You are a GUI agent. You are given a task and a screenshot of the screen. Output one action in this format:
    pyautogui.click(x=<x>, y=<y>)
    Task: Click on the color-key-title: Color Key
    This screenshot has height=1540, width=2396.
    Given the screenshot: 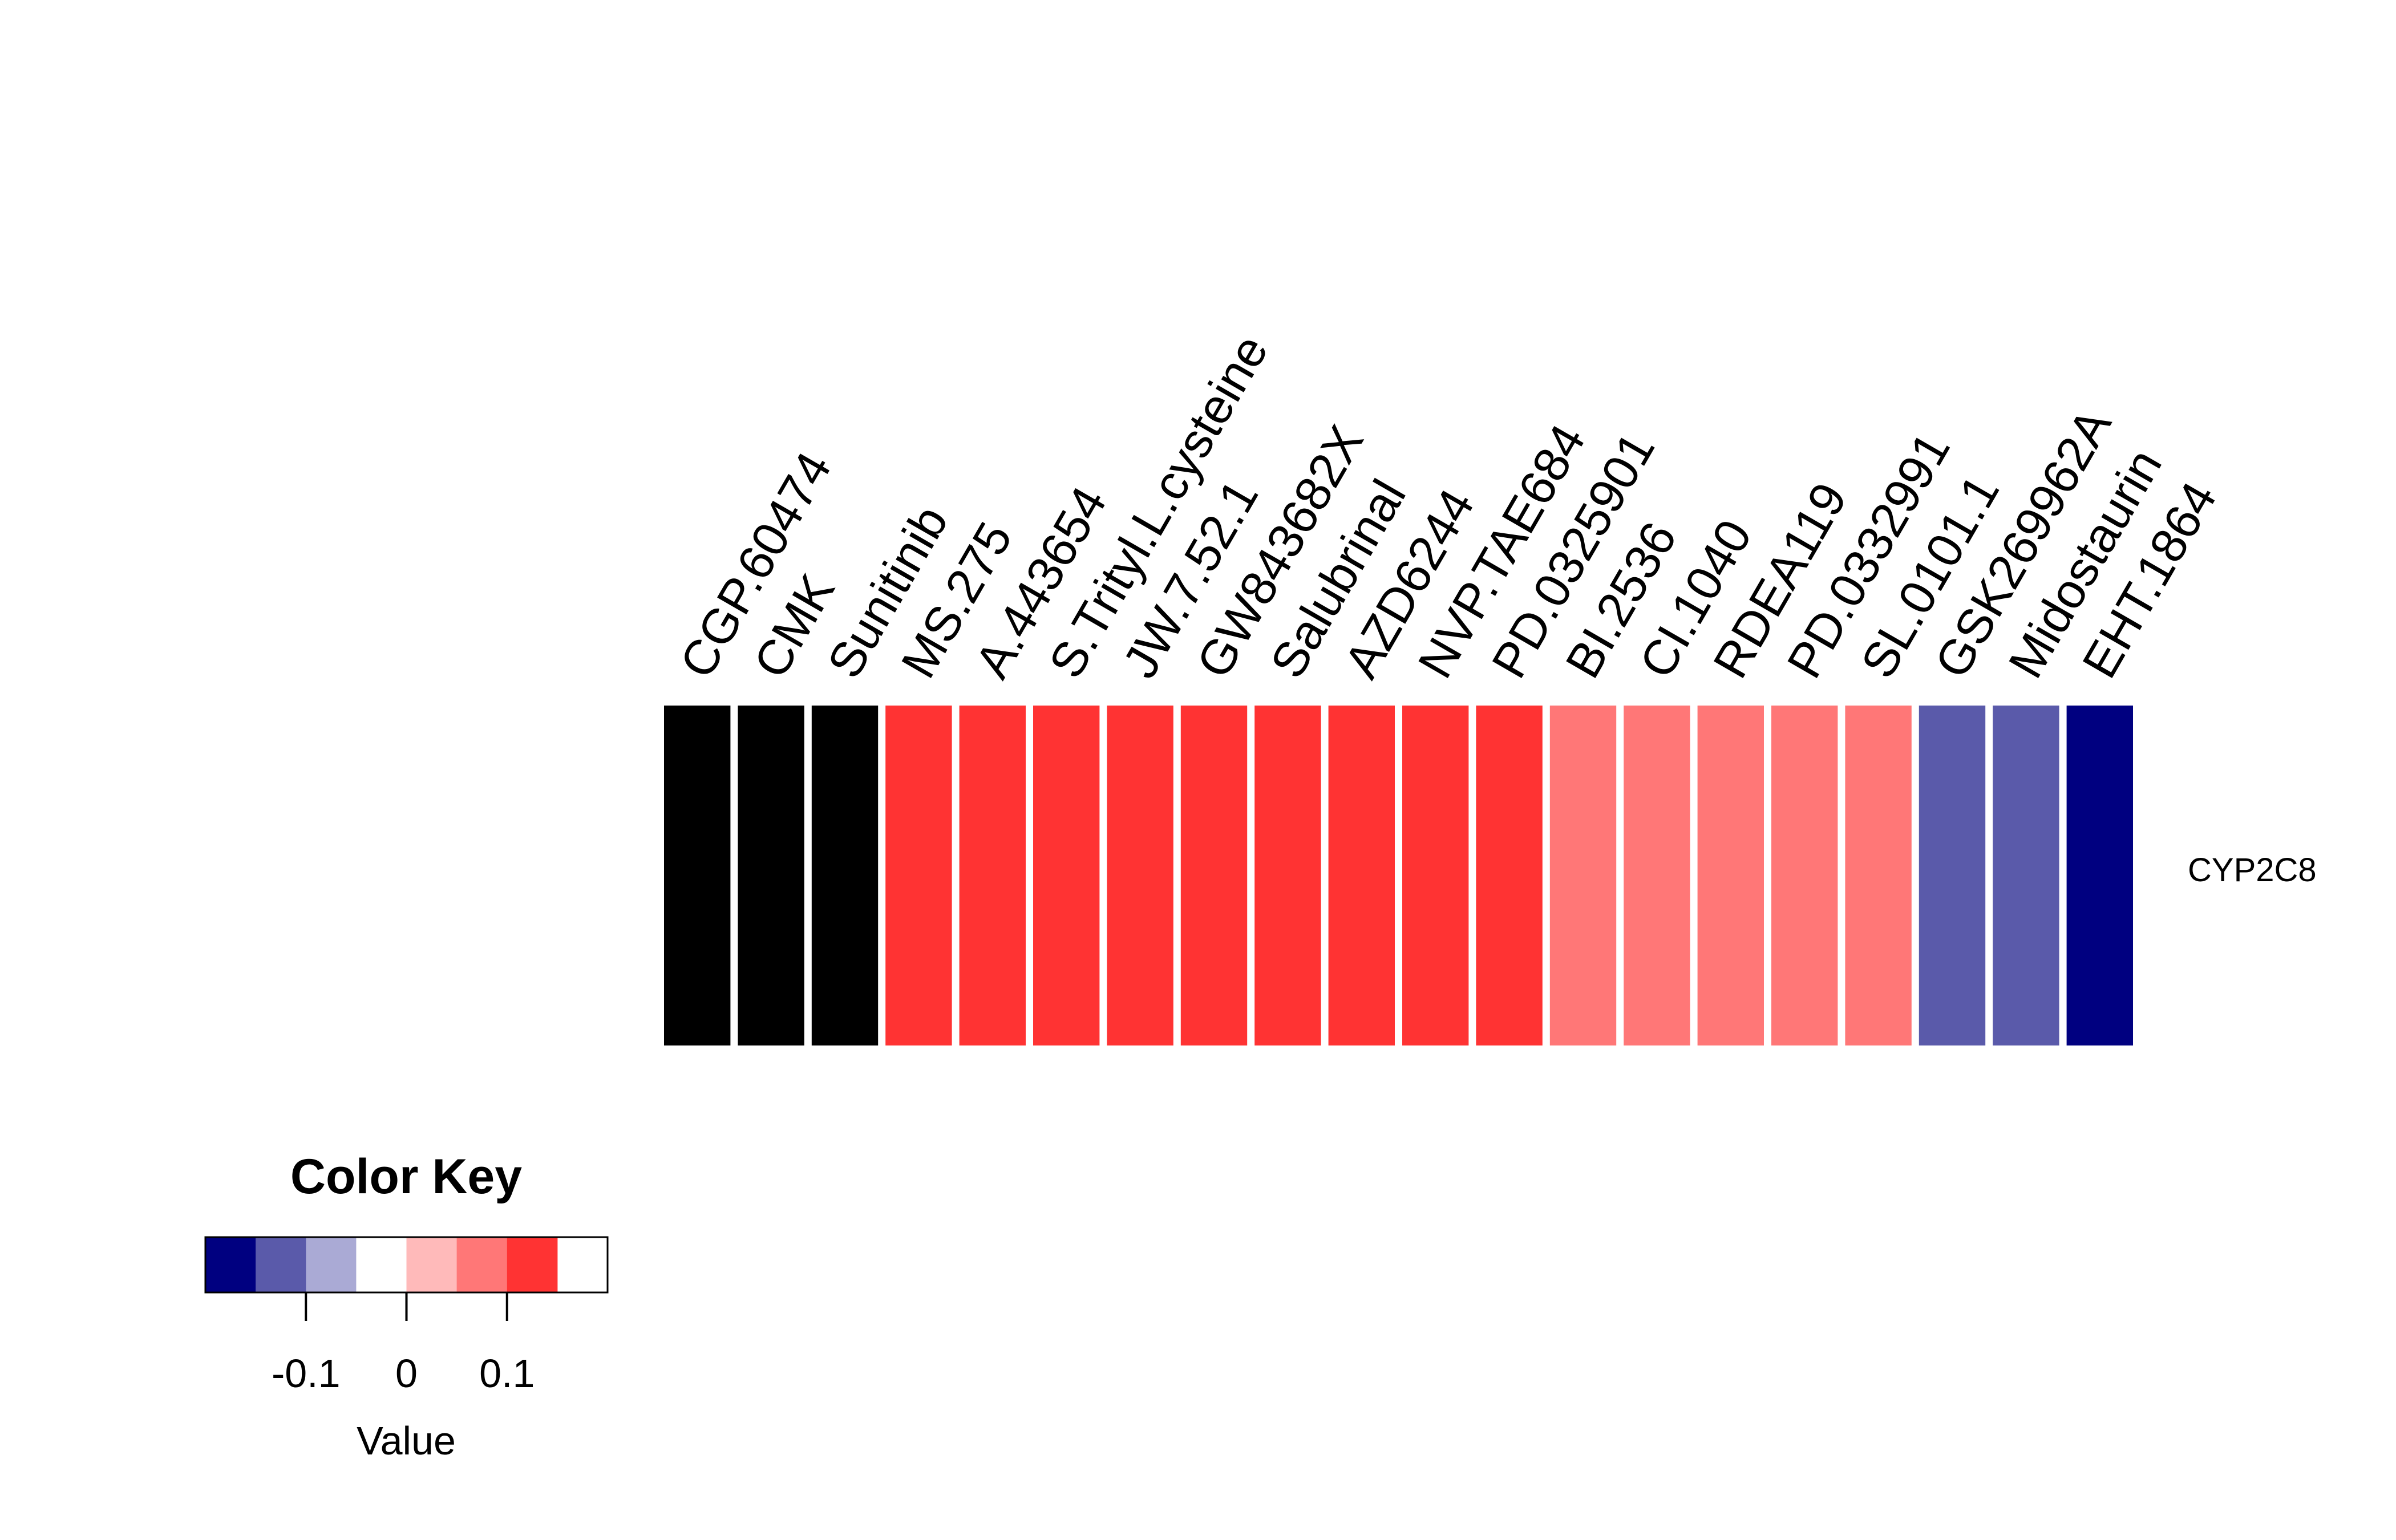 What is the action you would take?
    pyautogui.click(x=406, y=1176)
    